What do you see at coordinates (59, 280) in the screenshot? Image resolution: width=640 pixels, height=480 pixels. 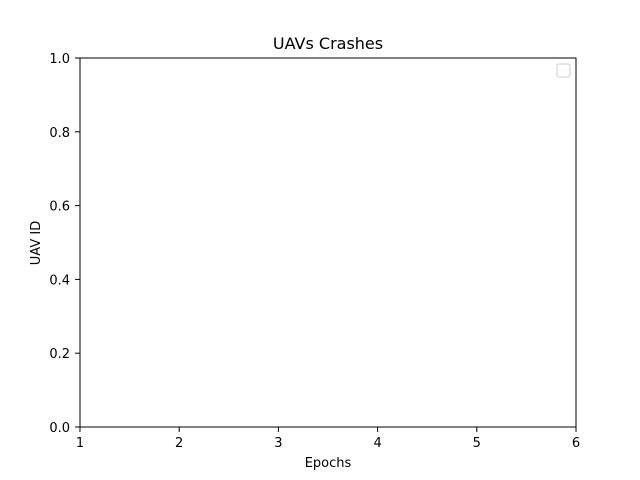 I see `y-tick-label: 0.4` at bounding box center [59, 280].